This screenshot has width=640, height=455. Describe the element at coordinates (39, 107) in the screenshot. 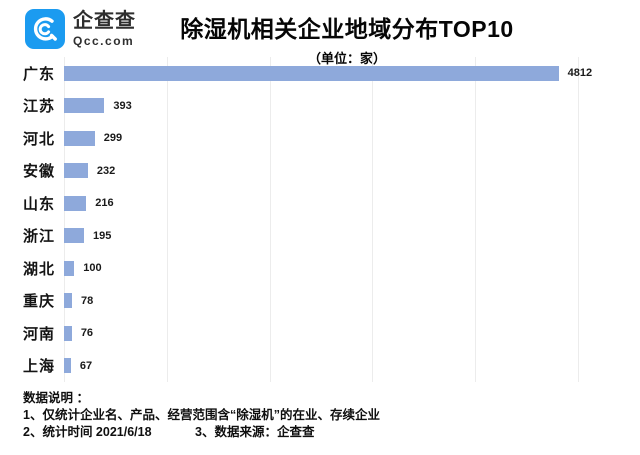

I see `category-label: 江苏` at that location.